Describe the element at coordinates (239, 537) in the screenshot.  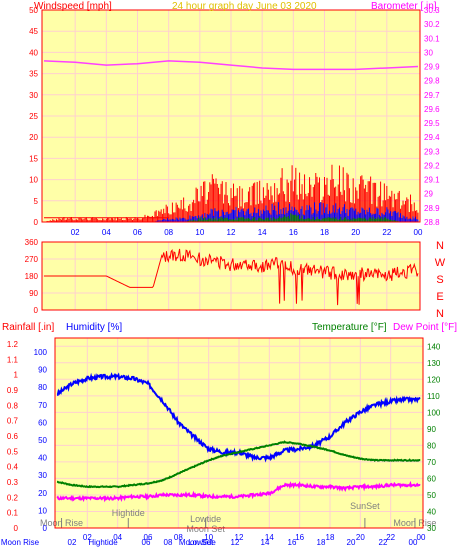
I see `x-tick-label: 12` at that location.